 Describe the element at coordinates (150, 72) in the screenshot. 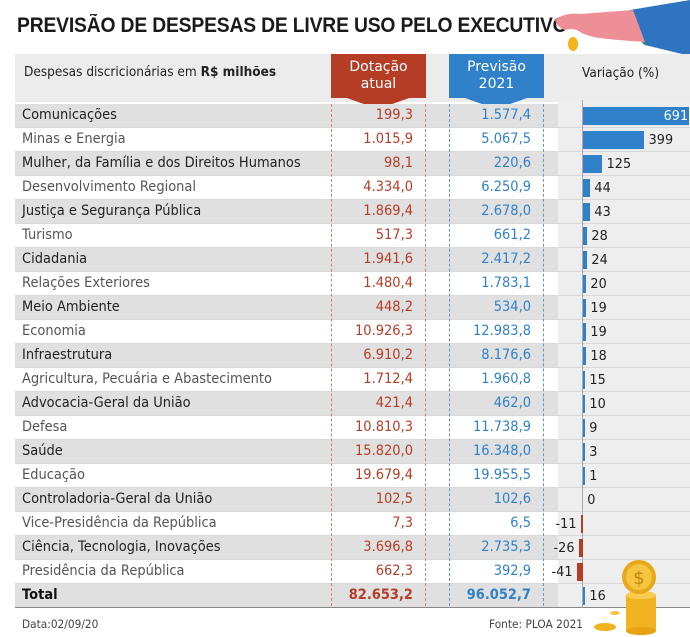

I see `header-label: Despesas discricionárias em R$ milhões` at that location.